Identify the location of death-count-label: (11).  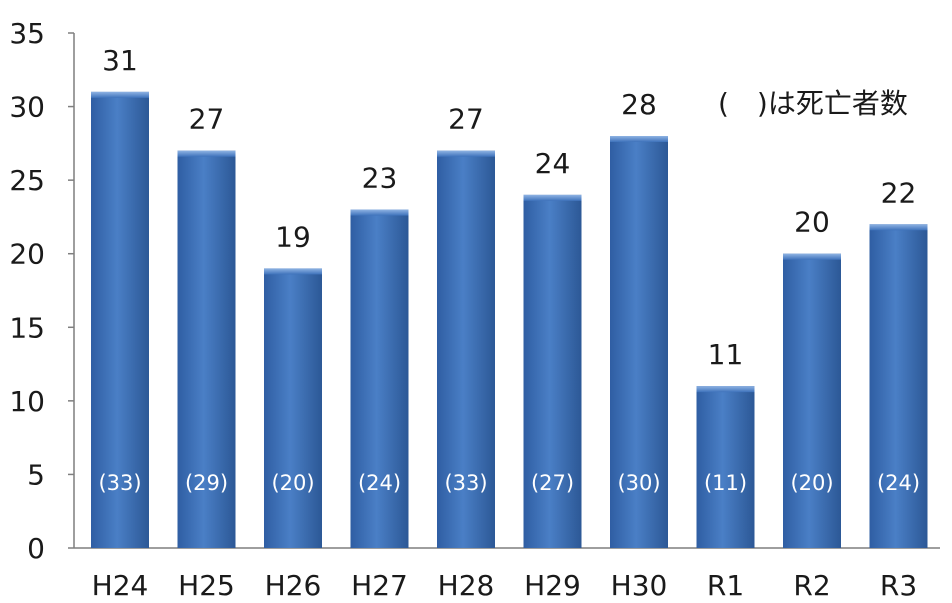
(725, 483).